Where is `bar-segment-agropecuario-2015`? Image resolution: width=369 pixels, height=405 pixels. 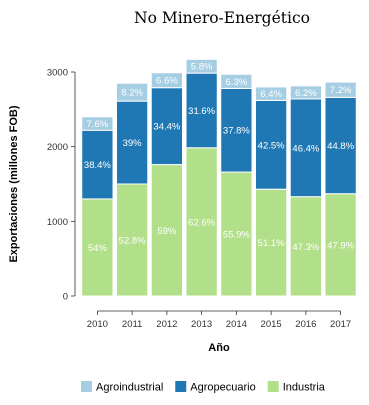
bar-segment-agropecuario-2015 is located at coordinates (271, 144).